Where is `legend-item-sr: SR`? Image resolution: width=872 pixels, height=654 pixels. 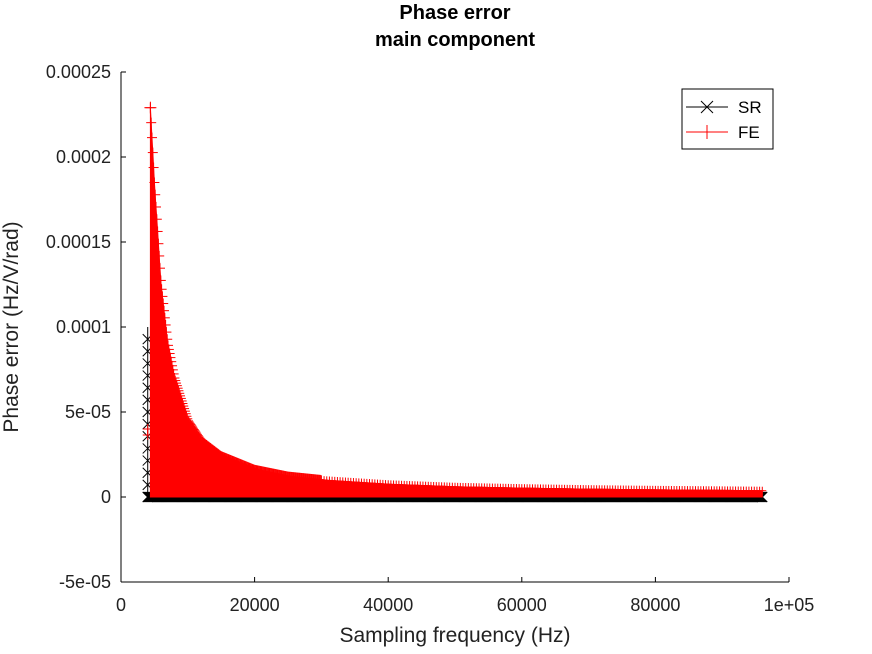 legend-item-sr: SR is located at coordinates (724, 107).